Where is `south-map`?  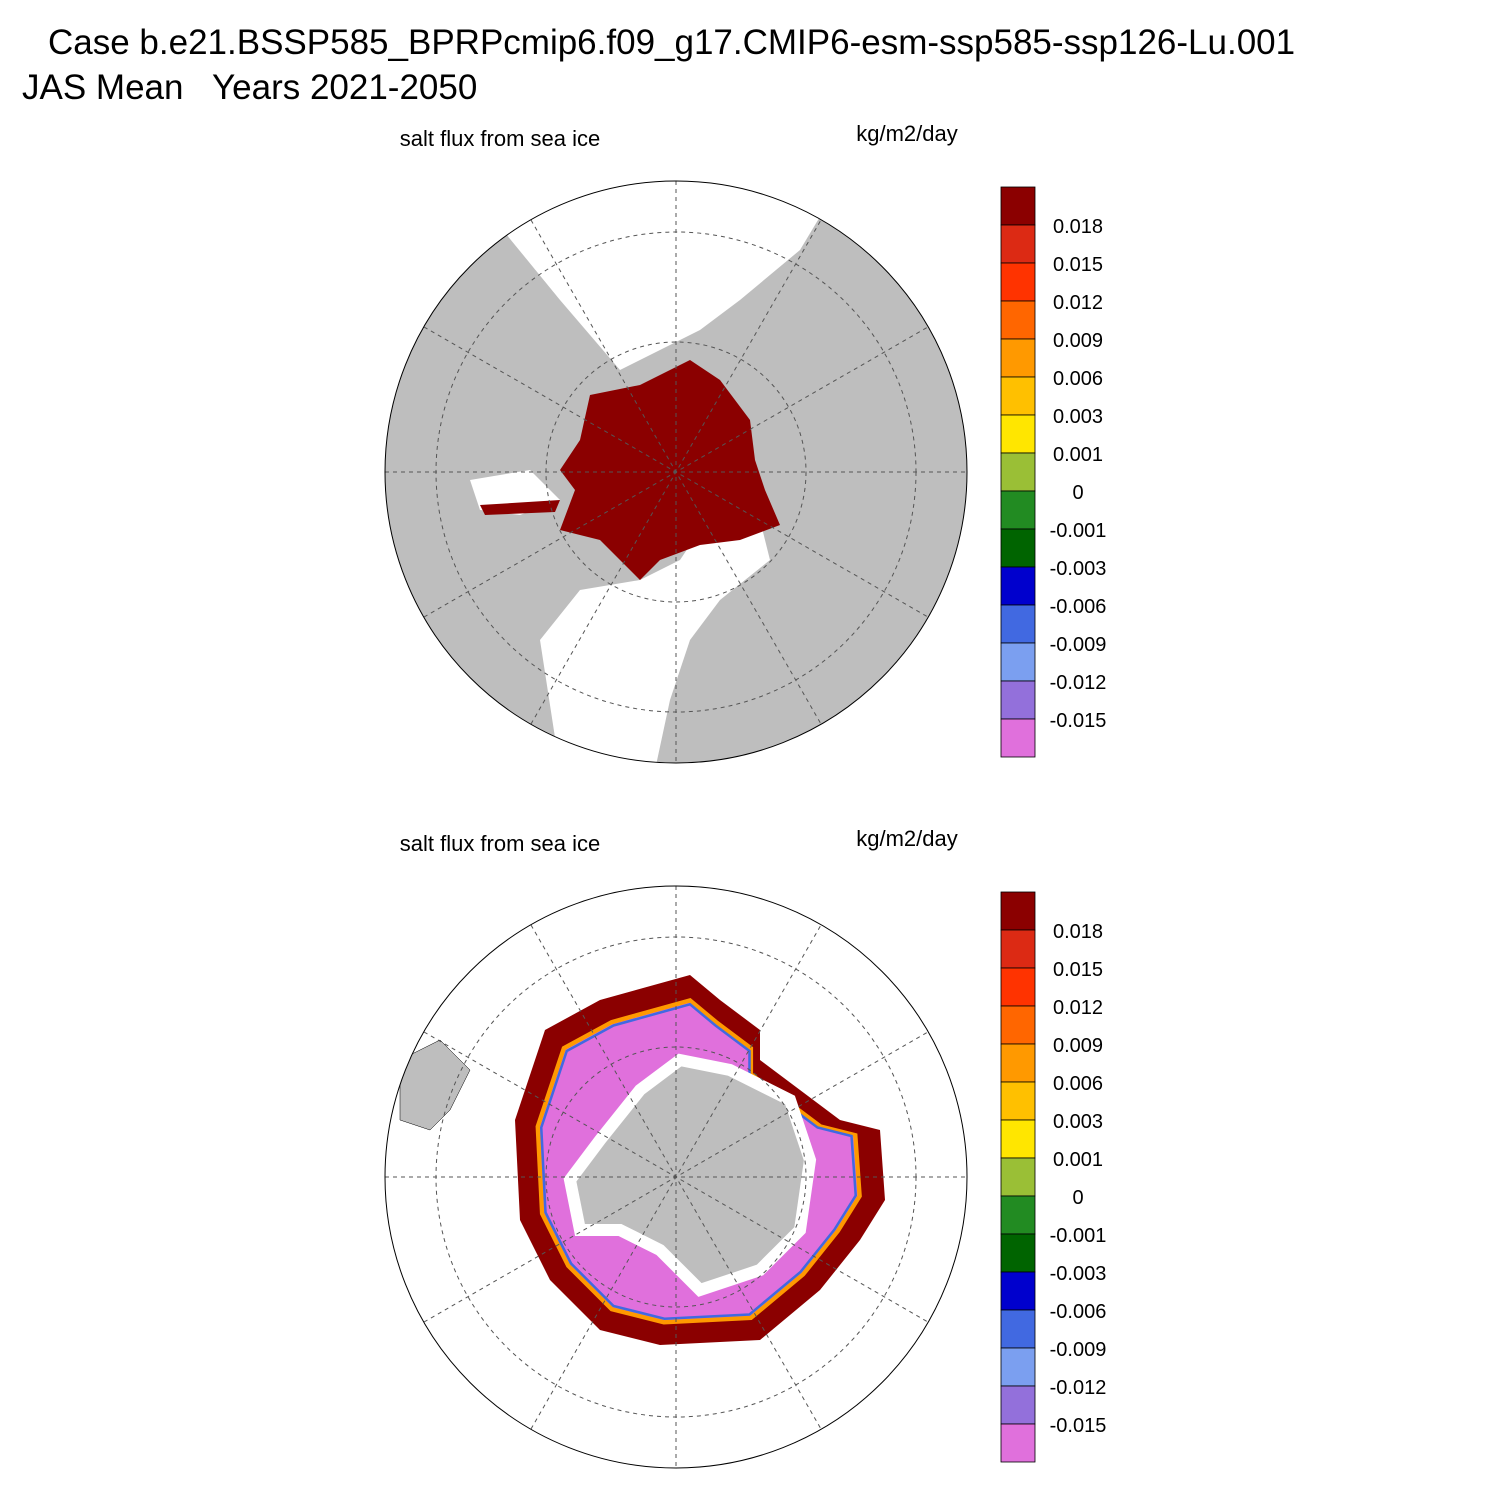 south-map is located at coordinates (642, 1160).